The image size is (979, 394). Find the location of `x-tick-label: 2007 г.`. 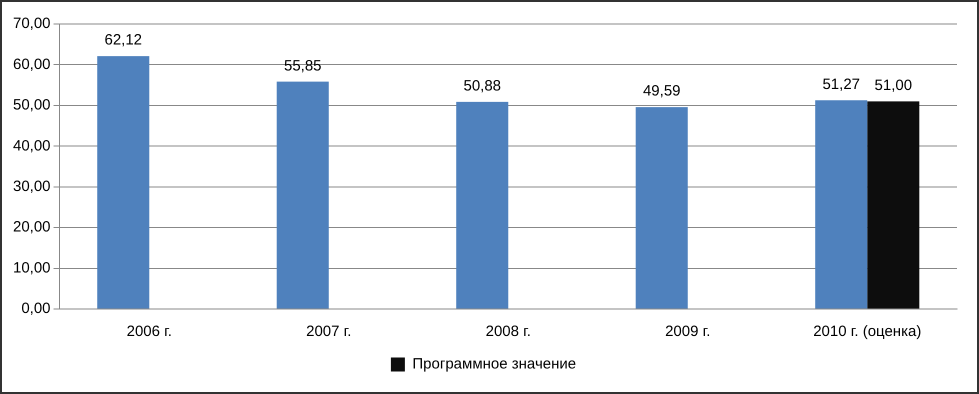

x-tick-label: 2007 г. is located at coordinates (329, 331).